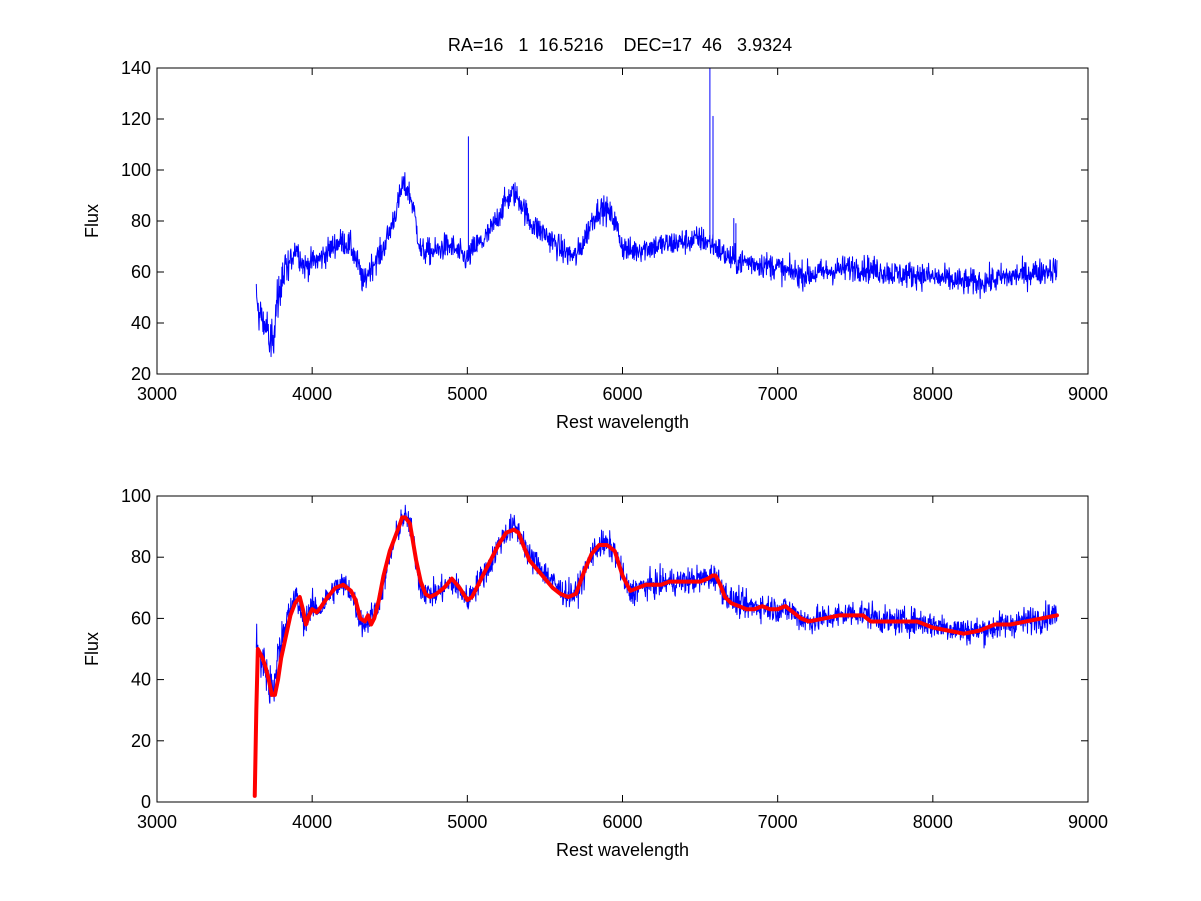 The height and width of the screenshot is (901, 1201). Describe the element at coordinates (1088, 822) in the screenshot. I see `bottom-x-tick-label: 9000` at that location.